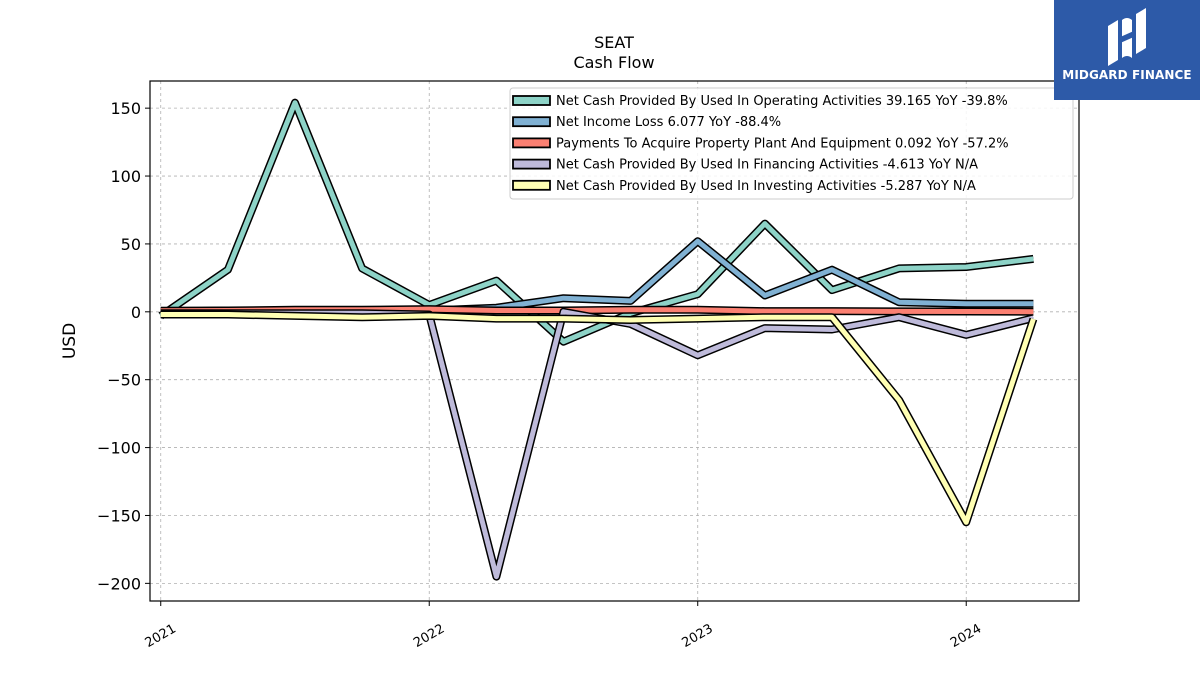 The width and height of the screenshot is (1200, 675). What do you see at coordinates (119, 515) in the screenshot?
I see `y-tick-label: −150` at bounding box center [119, 515].